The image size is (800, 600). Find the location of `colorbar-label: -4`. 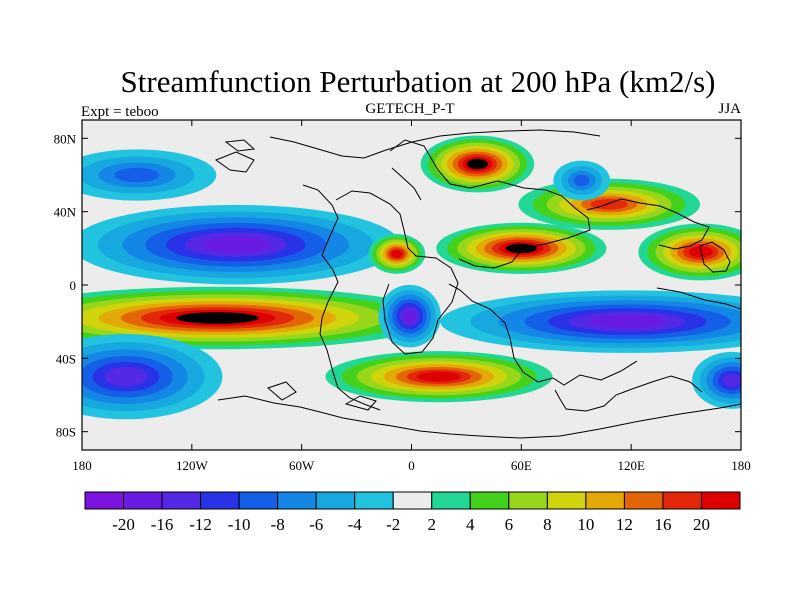

colorbar-label: -4 is located at coordinates (355, 524).